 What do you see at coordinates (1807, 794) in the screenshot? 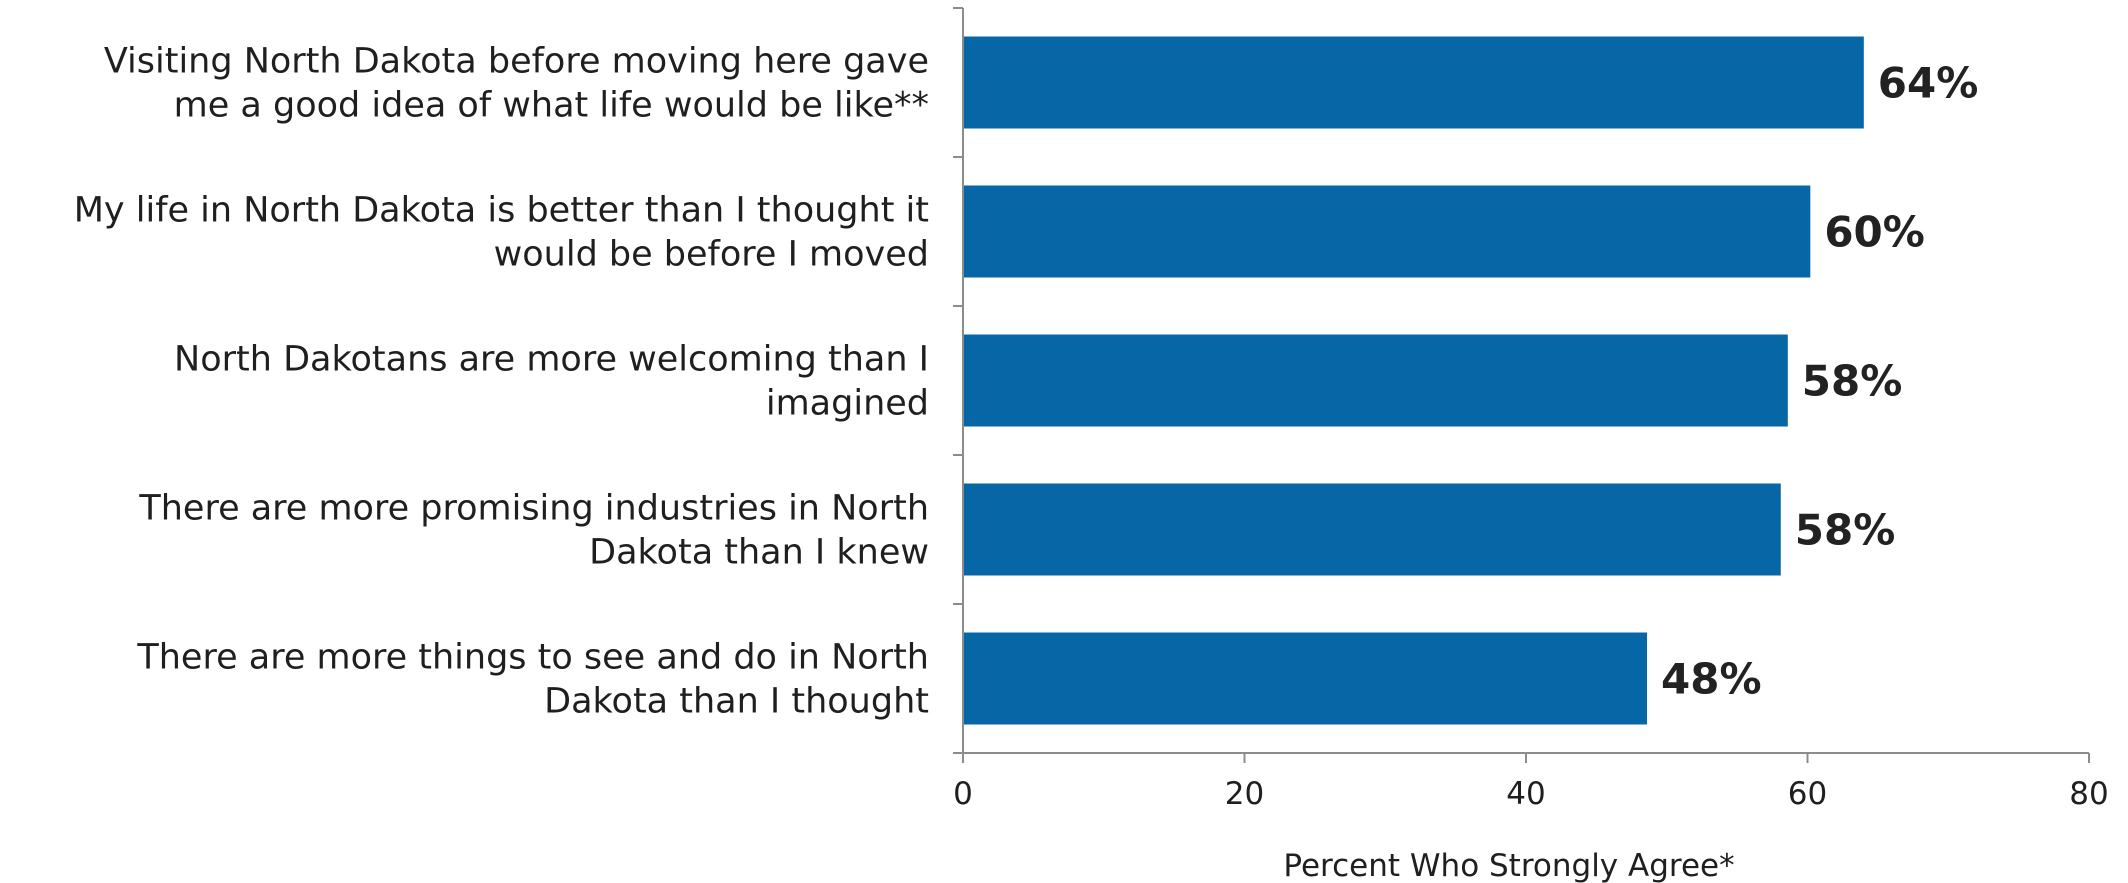
I see `x-tick-label: 60` at bounding box center [1807, 794].